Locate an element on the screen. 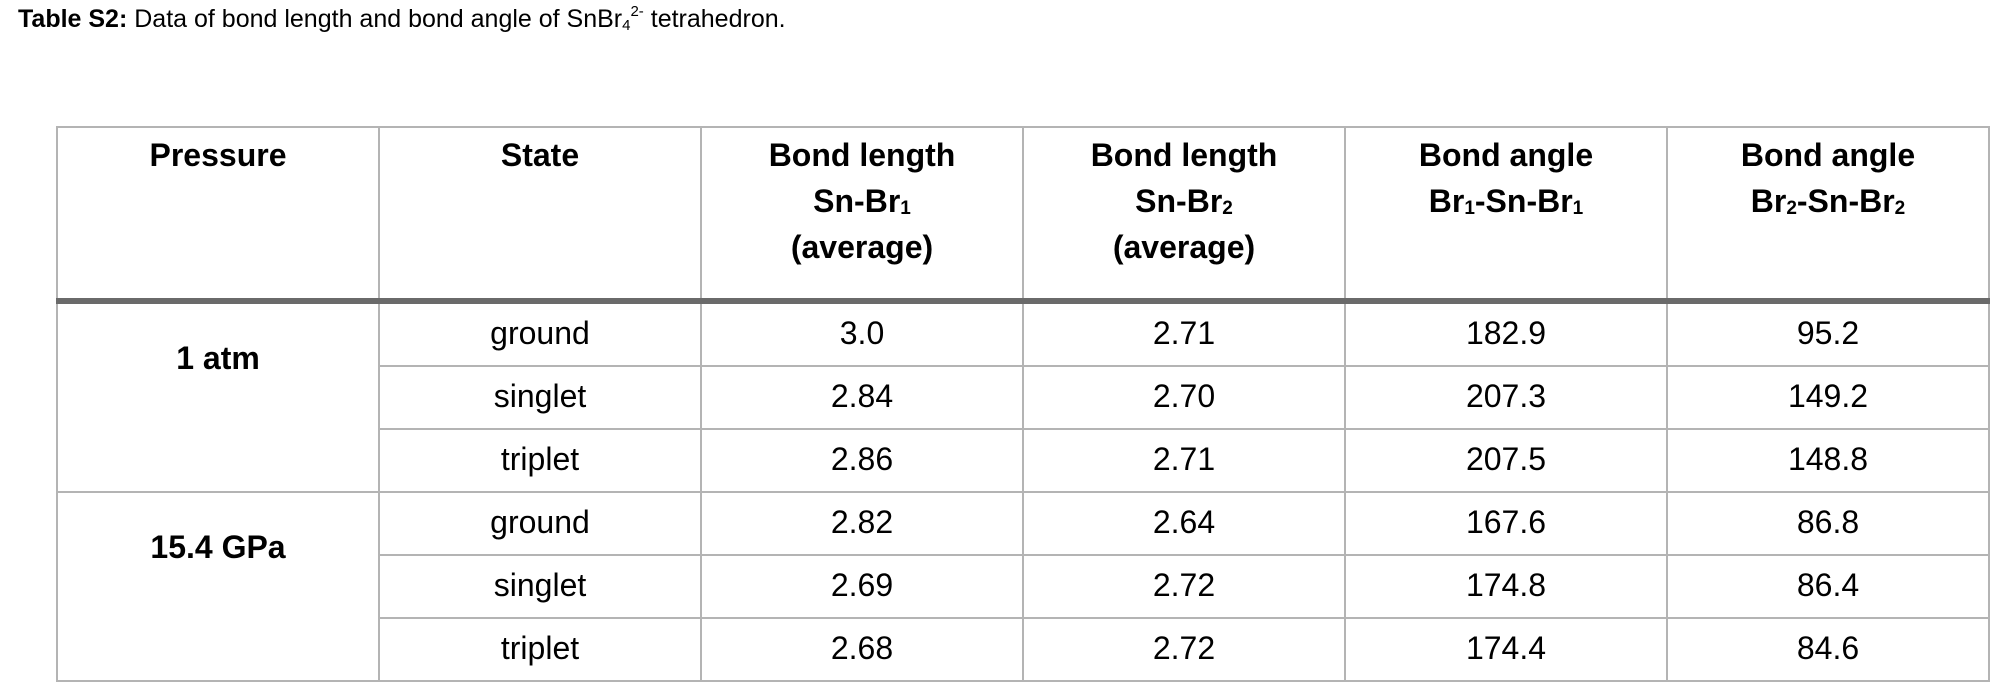 This screenshot has width=2001, height=682. value-cell: 95.2 is located at coordinates (1828, 333).